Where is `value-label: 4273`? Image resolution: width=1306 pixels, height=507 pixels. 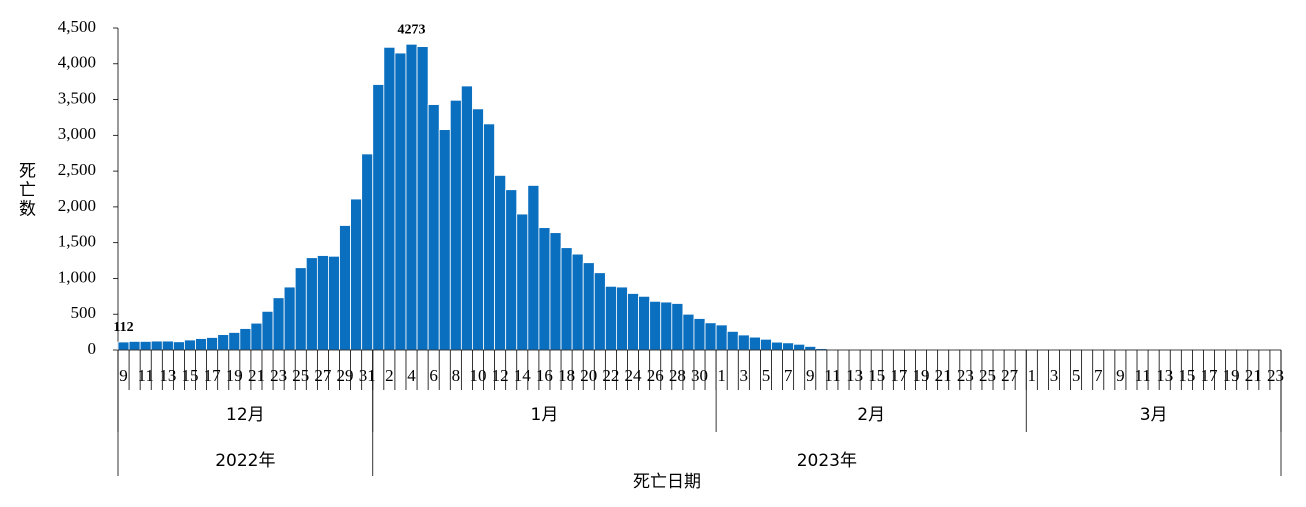 value-label: 4273 is located at coordinates (412, 29).